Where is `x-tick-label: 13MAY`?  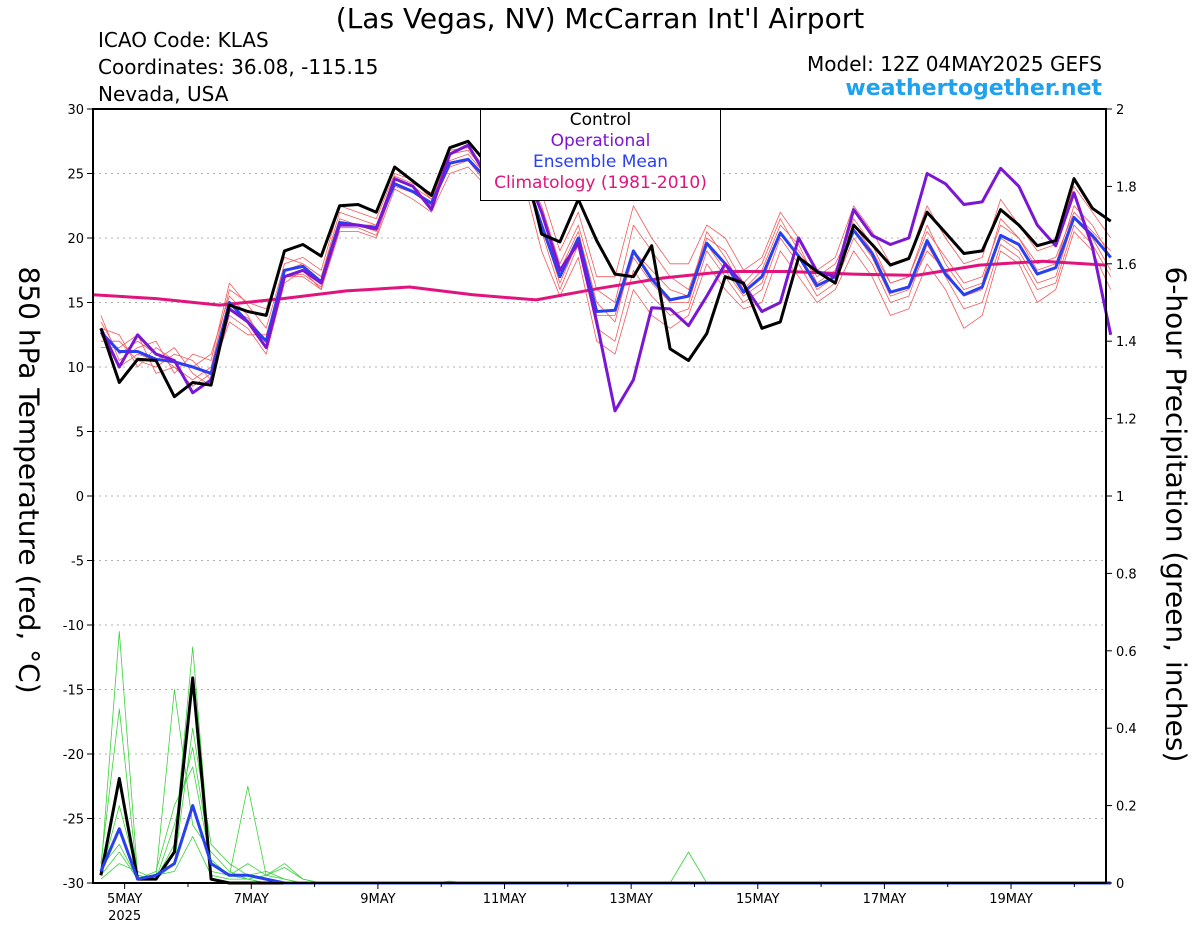 x-tick-label: 13MAY is located at coordinates (631, 899).